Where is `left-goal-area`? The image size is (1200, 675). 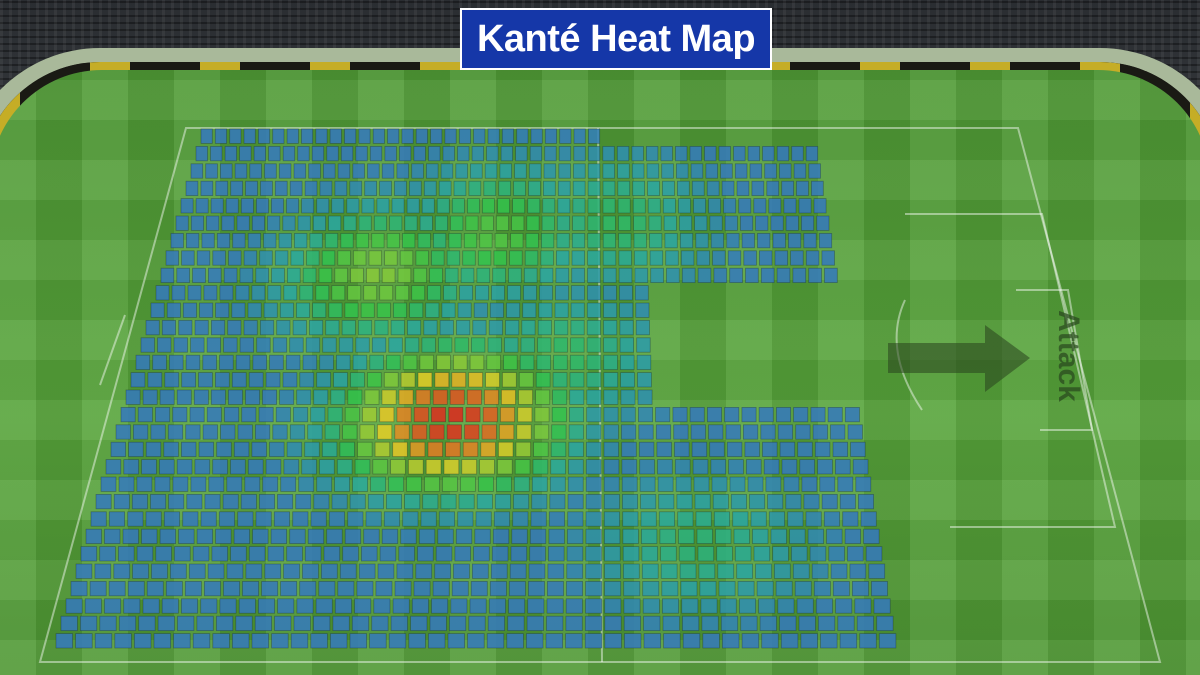
left-goal-area is located at coordinates (112, 350).